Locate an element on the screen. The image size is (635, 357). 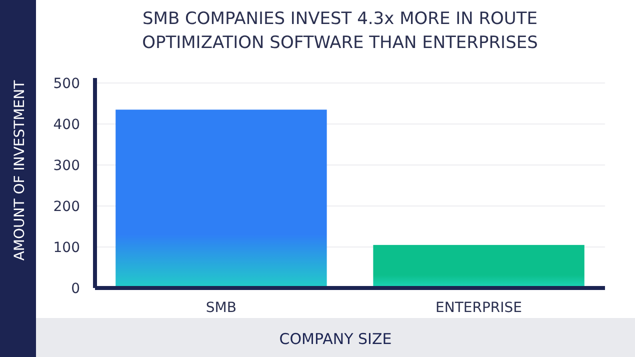
x-axis-title: COMPANY SIZE is located at coordinates (335, 339).